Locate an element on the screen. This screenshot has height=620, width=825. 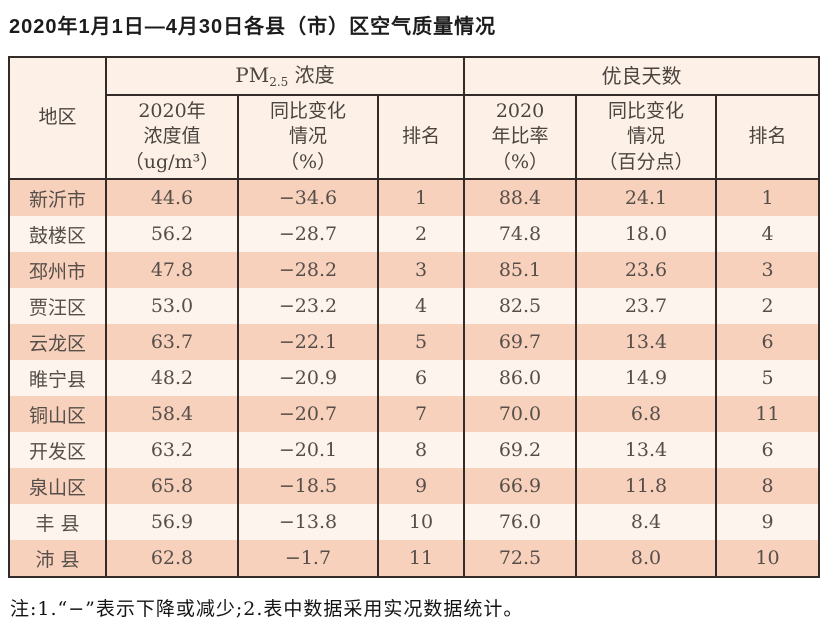
table-row: 贾汪区 53.0 −23.2 4 82.5 23.7 2 is located at coordinates (414, 306).